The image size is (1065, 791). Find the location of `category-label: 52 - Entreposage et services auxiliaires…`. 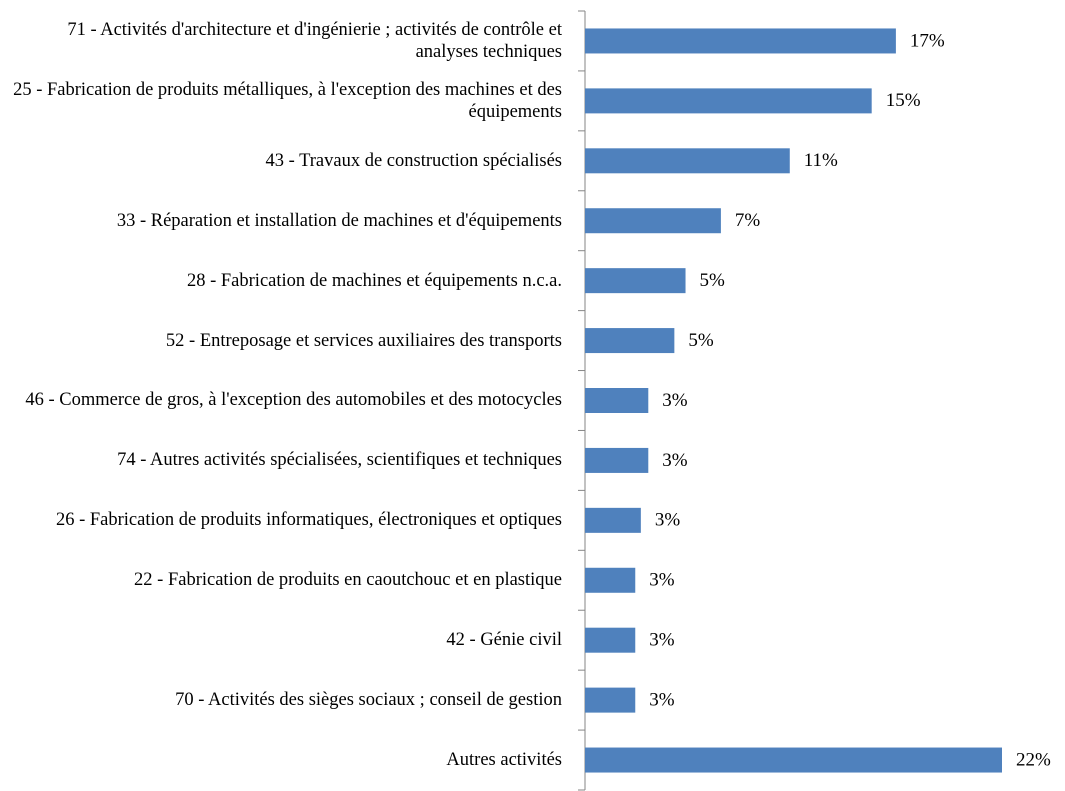

category-label: 52 - Entreposage et services auxiliaires… is located at coordinates (363, 340).